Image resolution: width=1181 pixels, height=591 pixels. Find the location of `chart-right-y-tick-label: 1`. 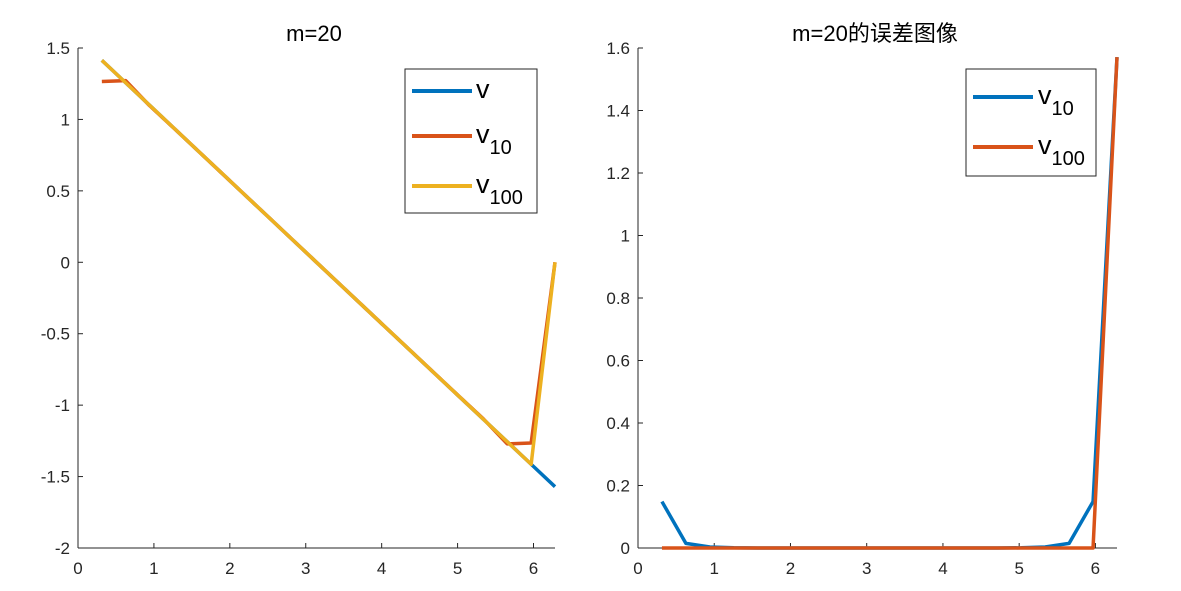

chart-right-y-tick-label: 1 is located at coordinates (625, 236).